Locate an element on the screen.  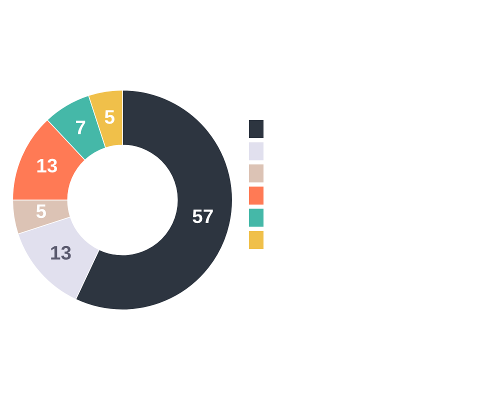
data-label: 57 is located at coordinates (202, 217).